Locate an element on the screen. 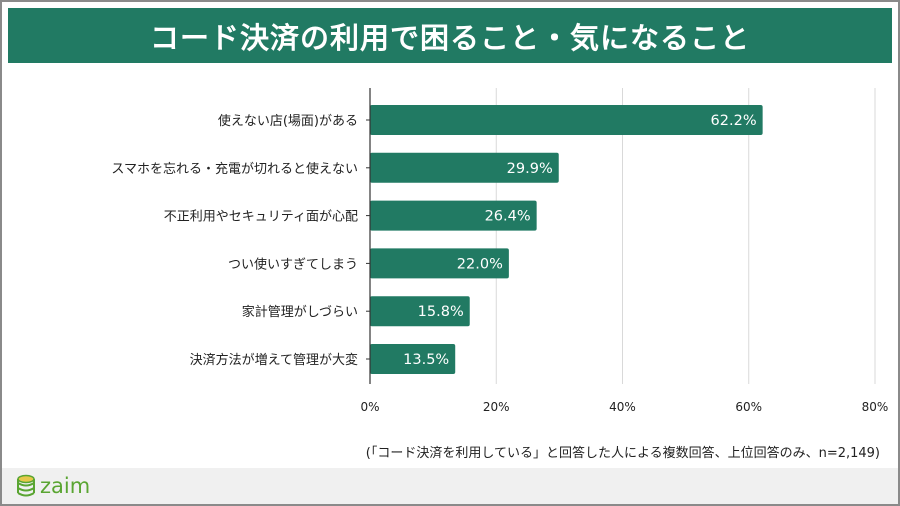 The width and height of the screenshot is (900, 506). x-tick-label: 40% is located at coordinates (622, 407).